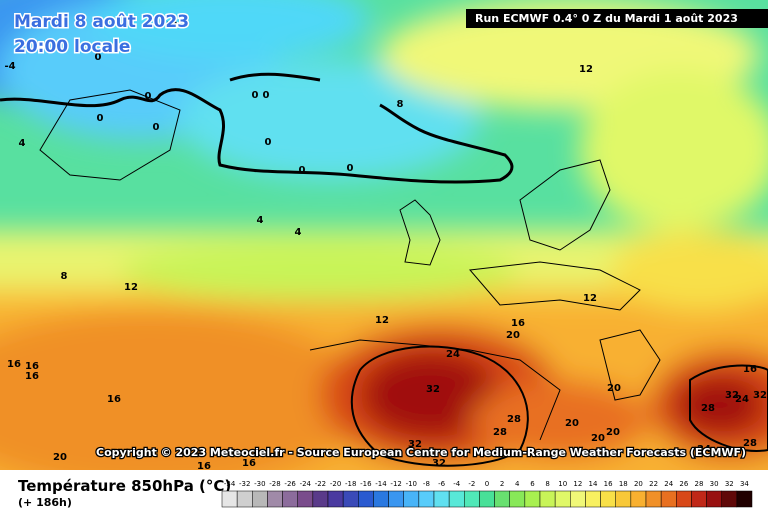 Image resolution: width=768 pixels, height=512 pixels. I want to click on lead-time: (+ 186h), so click(45, 502).